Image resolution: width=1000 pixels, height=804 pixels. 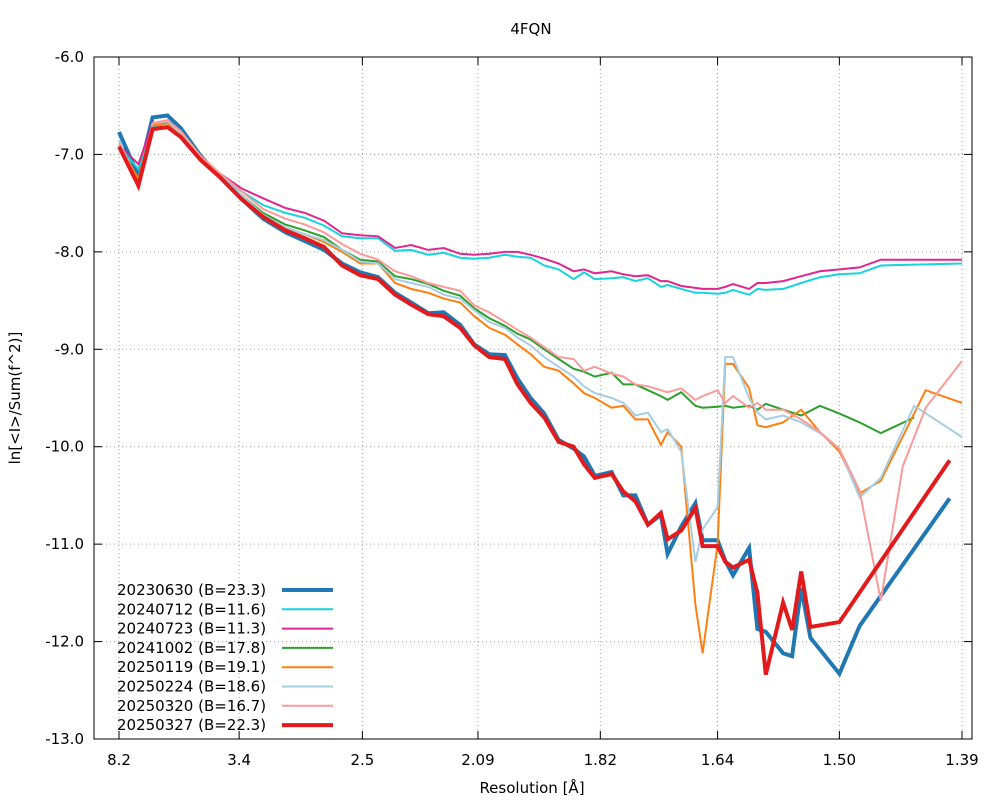 What do you see at coordinates (191, 725) in the screenshot?
I see `legend-entry-label: 20250327 (B=22.3)` at bounding box center [191, 725].